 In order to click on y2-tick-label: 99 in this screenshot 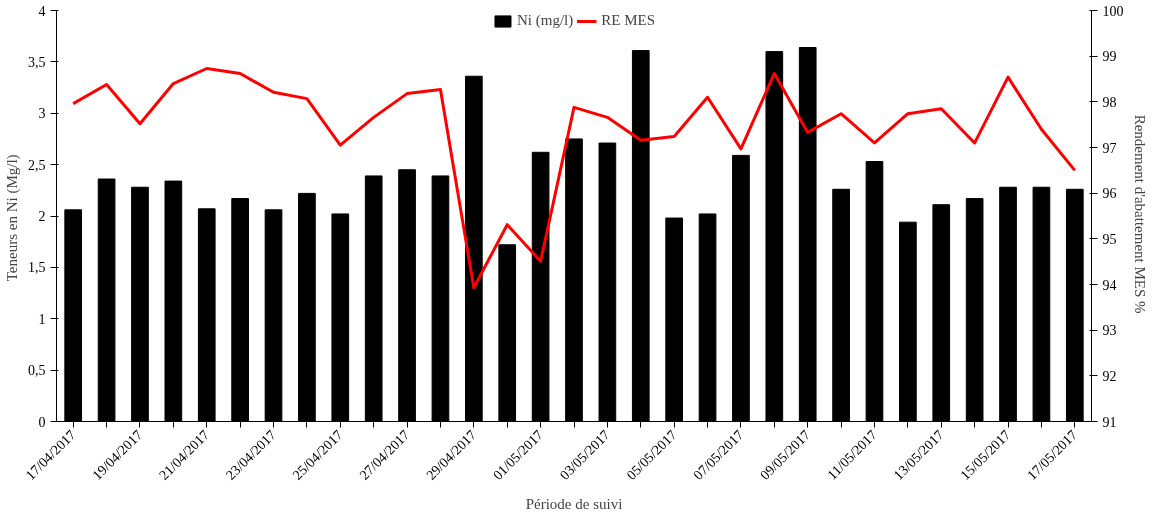, I will do `click(1109, 57)`.